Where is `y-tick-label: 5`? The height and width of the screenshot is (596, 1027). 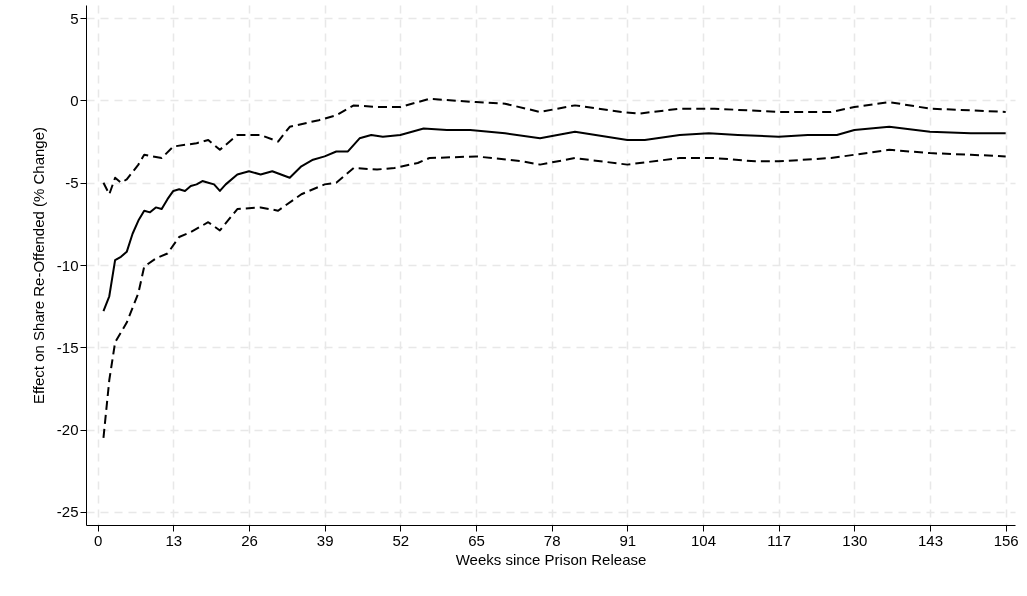 y-tick-label: 5 is located at coordinates (74, 18).